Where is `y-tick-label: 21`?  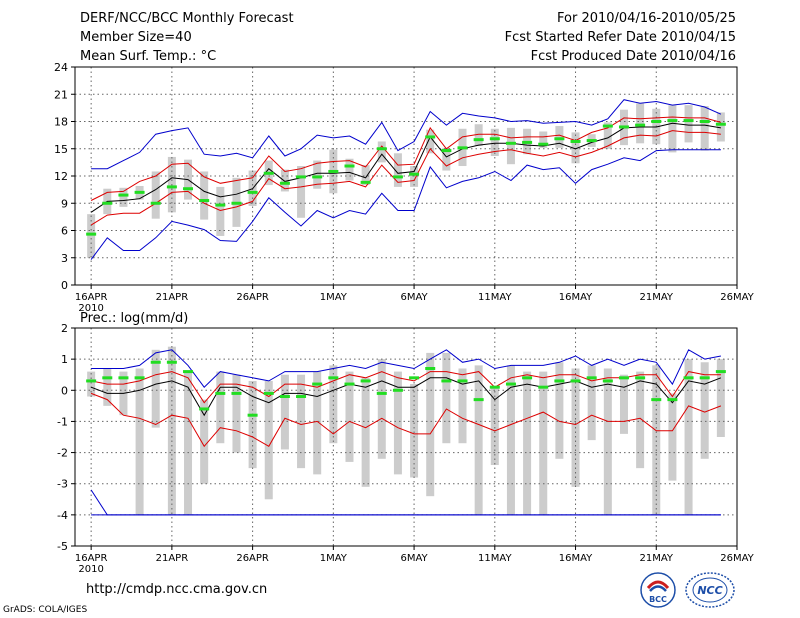 y-tick-label: 21 is located at coordinates (61, 94).